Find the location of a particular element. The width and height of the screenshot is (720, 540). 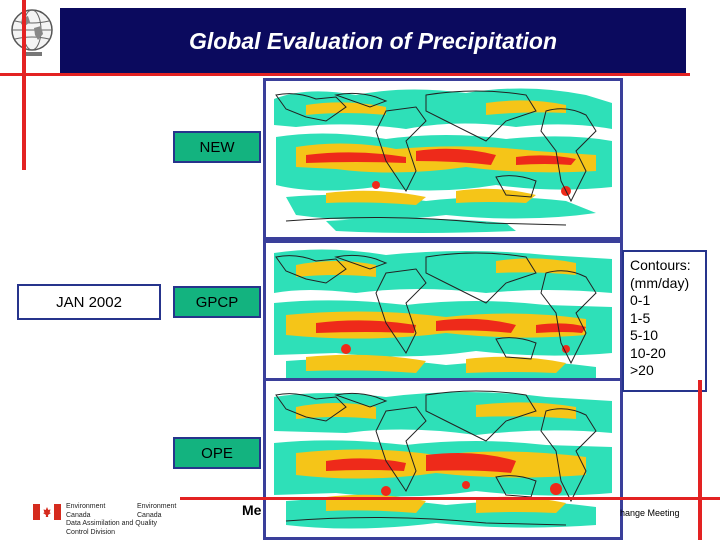

map-new-graphic is located at coordinates (443, 159).